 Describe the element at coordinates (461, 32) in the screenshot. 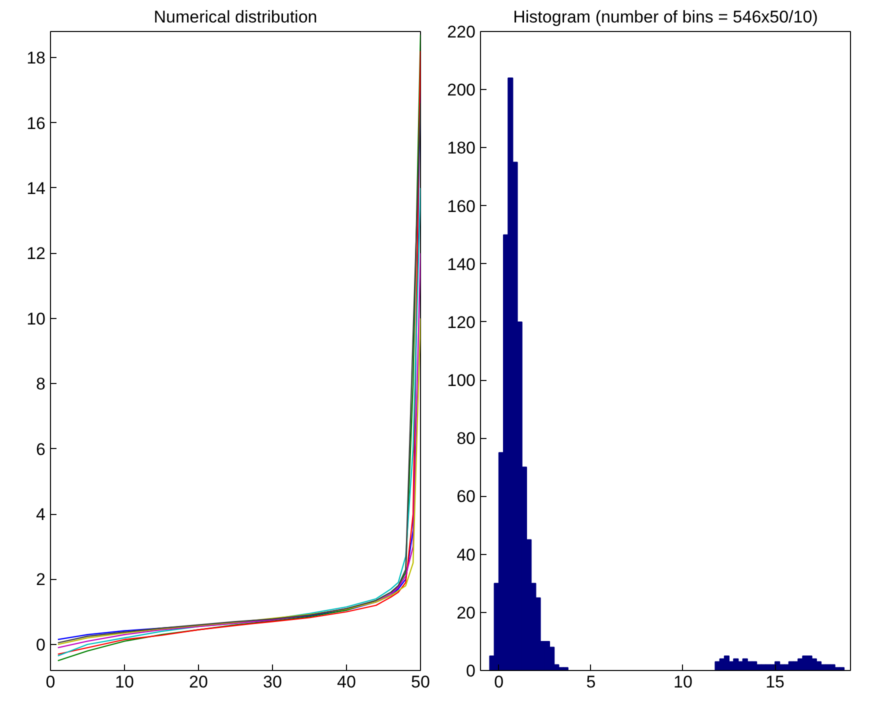

I see `y-tick-label: 220` at that location.